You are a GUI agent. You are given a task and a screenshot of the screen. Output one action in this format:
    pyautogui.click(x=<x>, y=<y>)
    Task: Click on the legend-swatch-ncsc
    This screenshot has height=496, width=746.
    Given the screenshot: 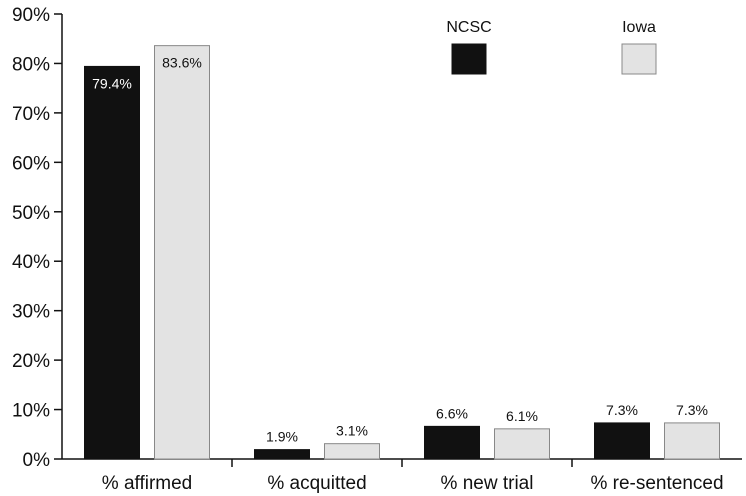 What is the action you would take?
    pyautogui.click(x=469, y=59)
    